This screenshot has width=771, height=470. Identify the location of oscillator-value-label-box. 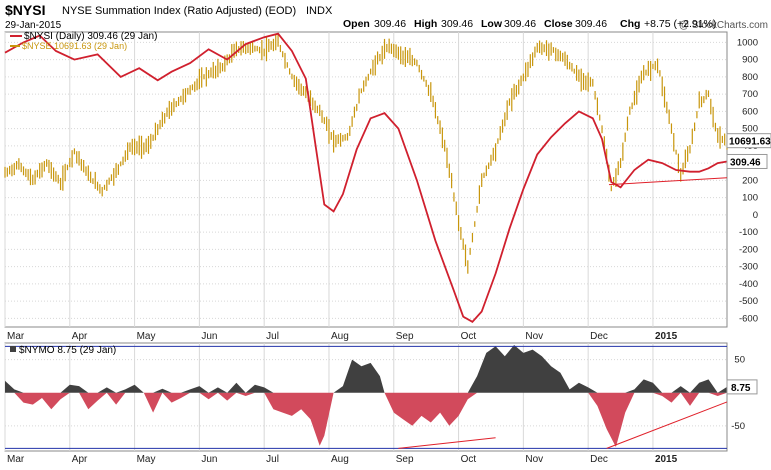
(742, 387).